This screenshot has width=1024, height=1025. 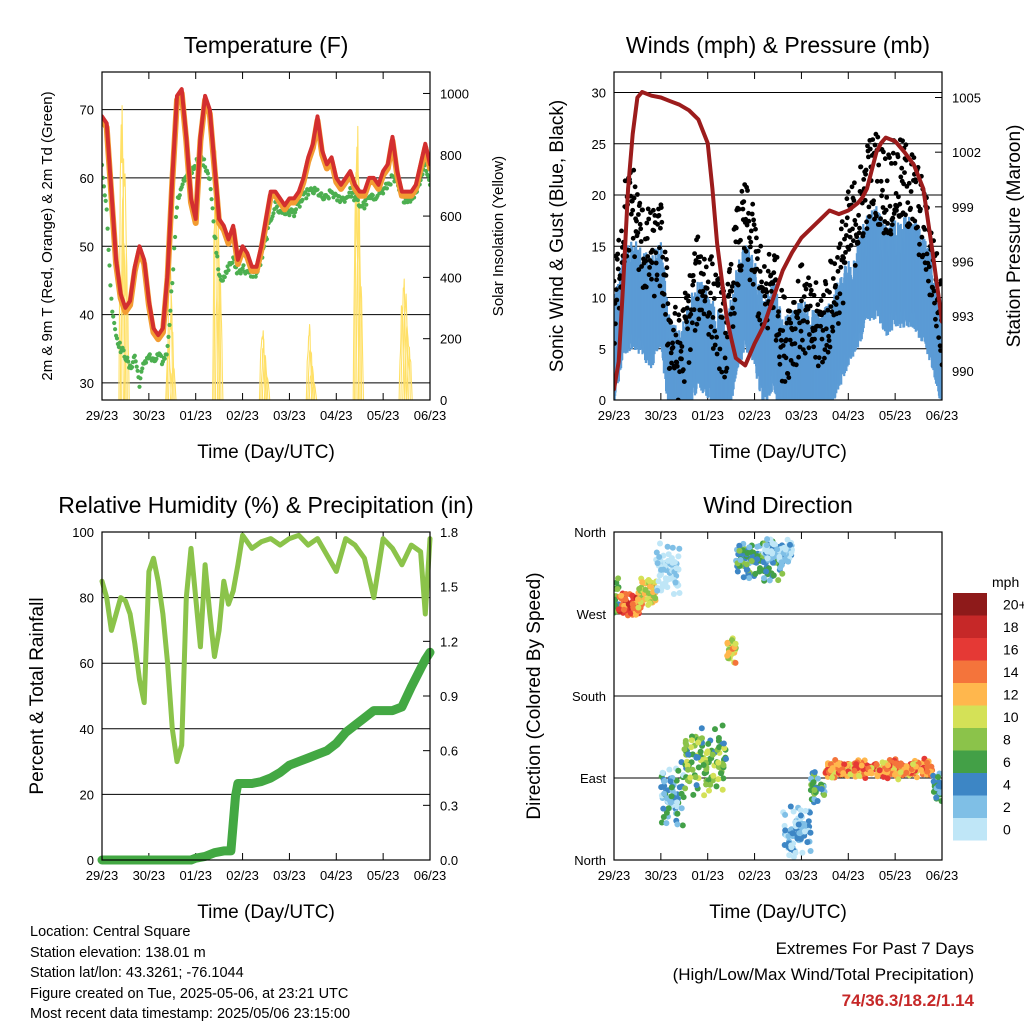 I want to click on y-tick-label: 20, so click(x=599, y=195).